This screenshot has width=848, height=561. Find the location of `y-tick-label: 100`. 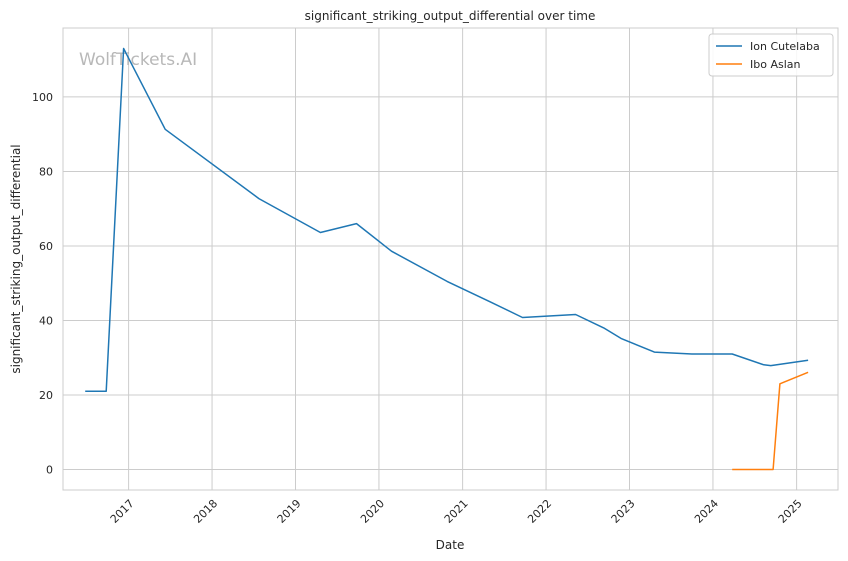

y-tick-label: 100 is located at coordinates (42, 97).